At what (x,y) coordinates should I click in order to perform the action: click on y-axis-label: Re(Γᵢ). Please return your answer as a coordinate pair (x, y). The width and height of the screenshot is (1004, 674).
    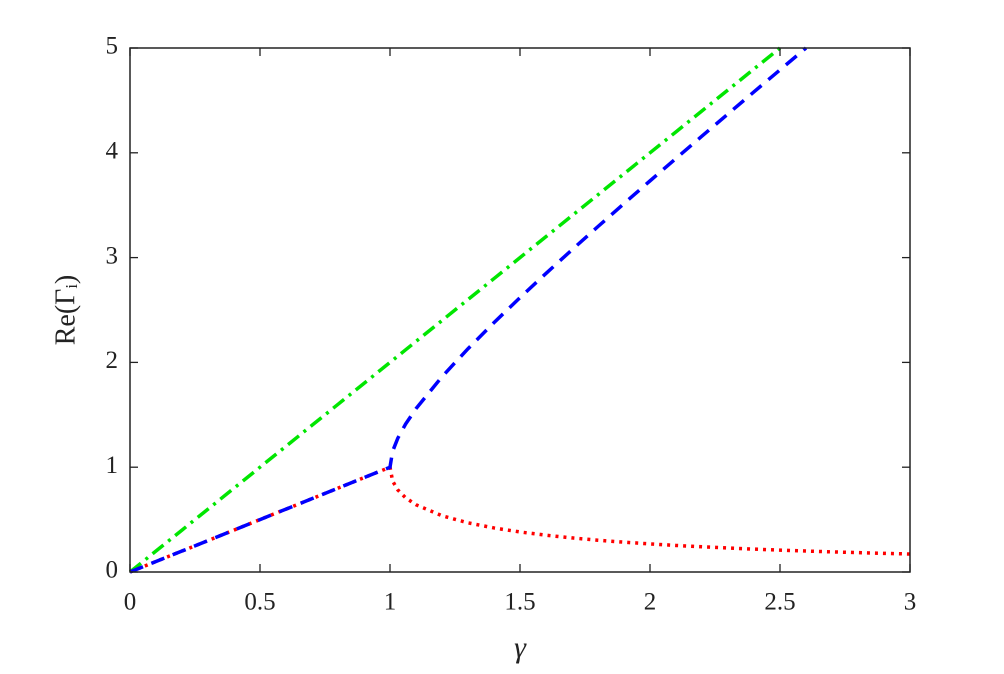
    Looking at the image, I should click on (65, 310).